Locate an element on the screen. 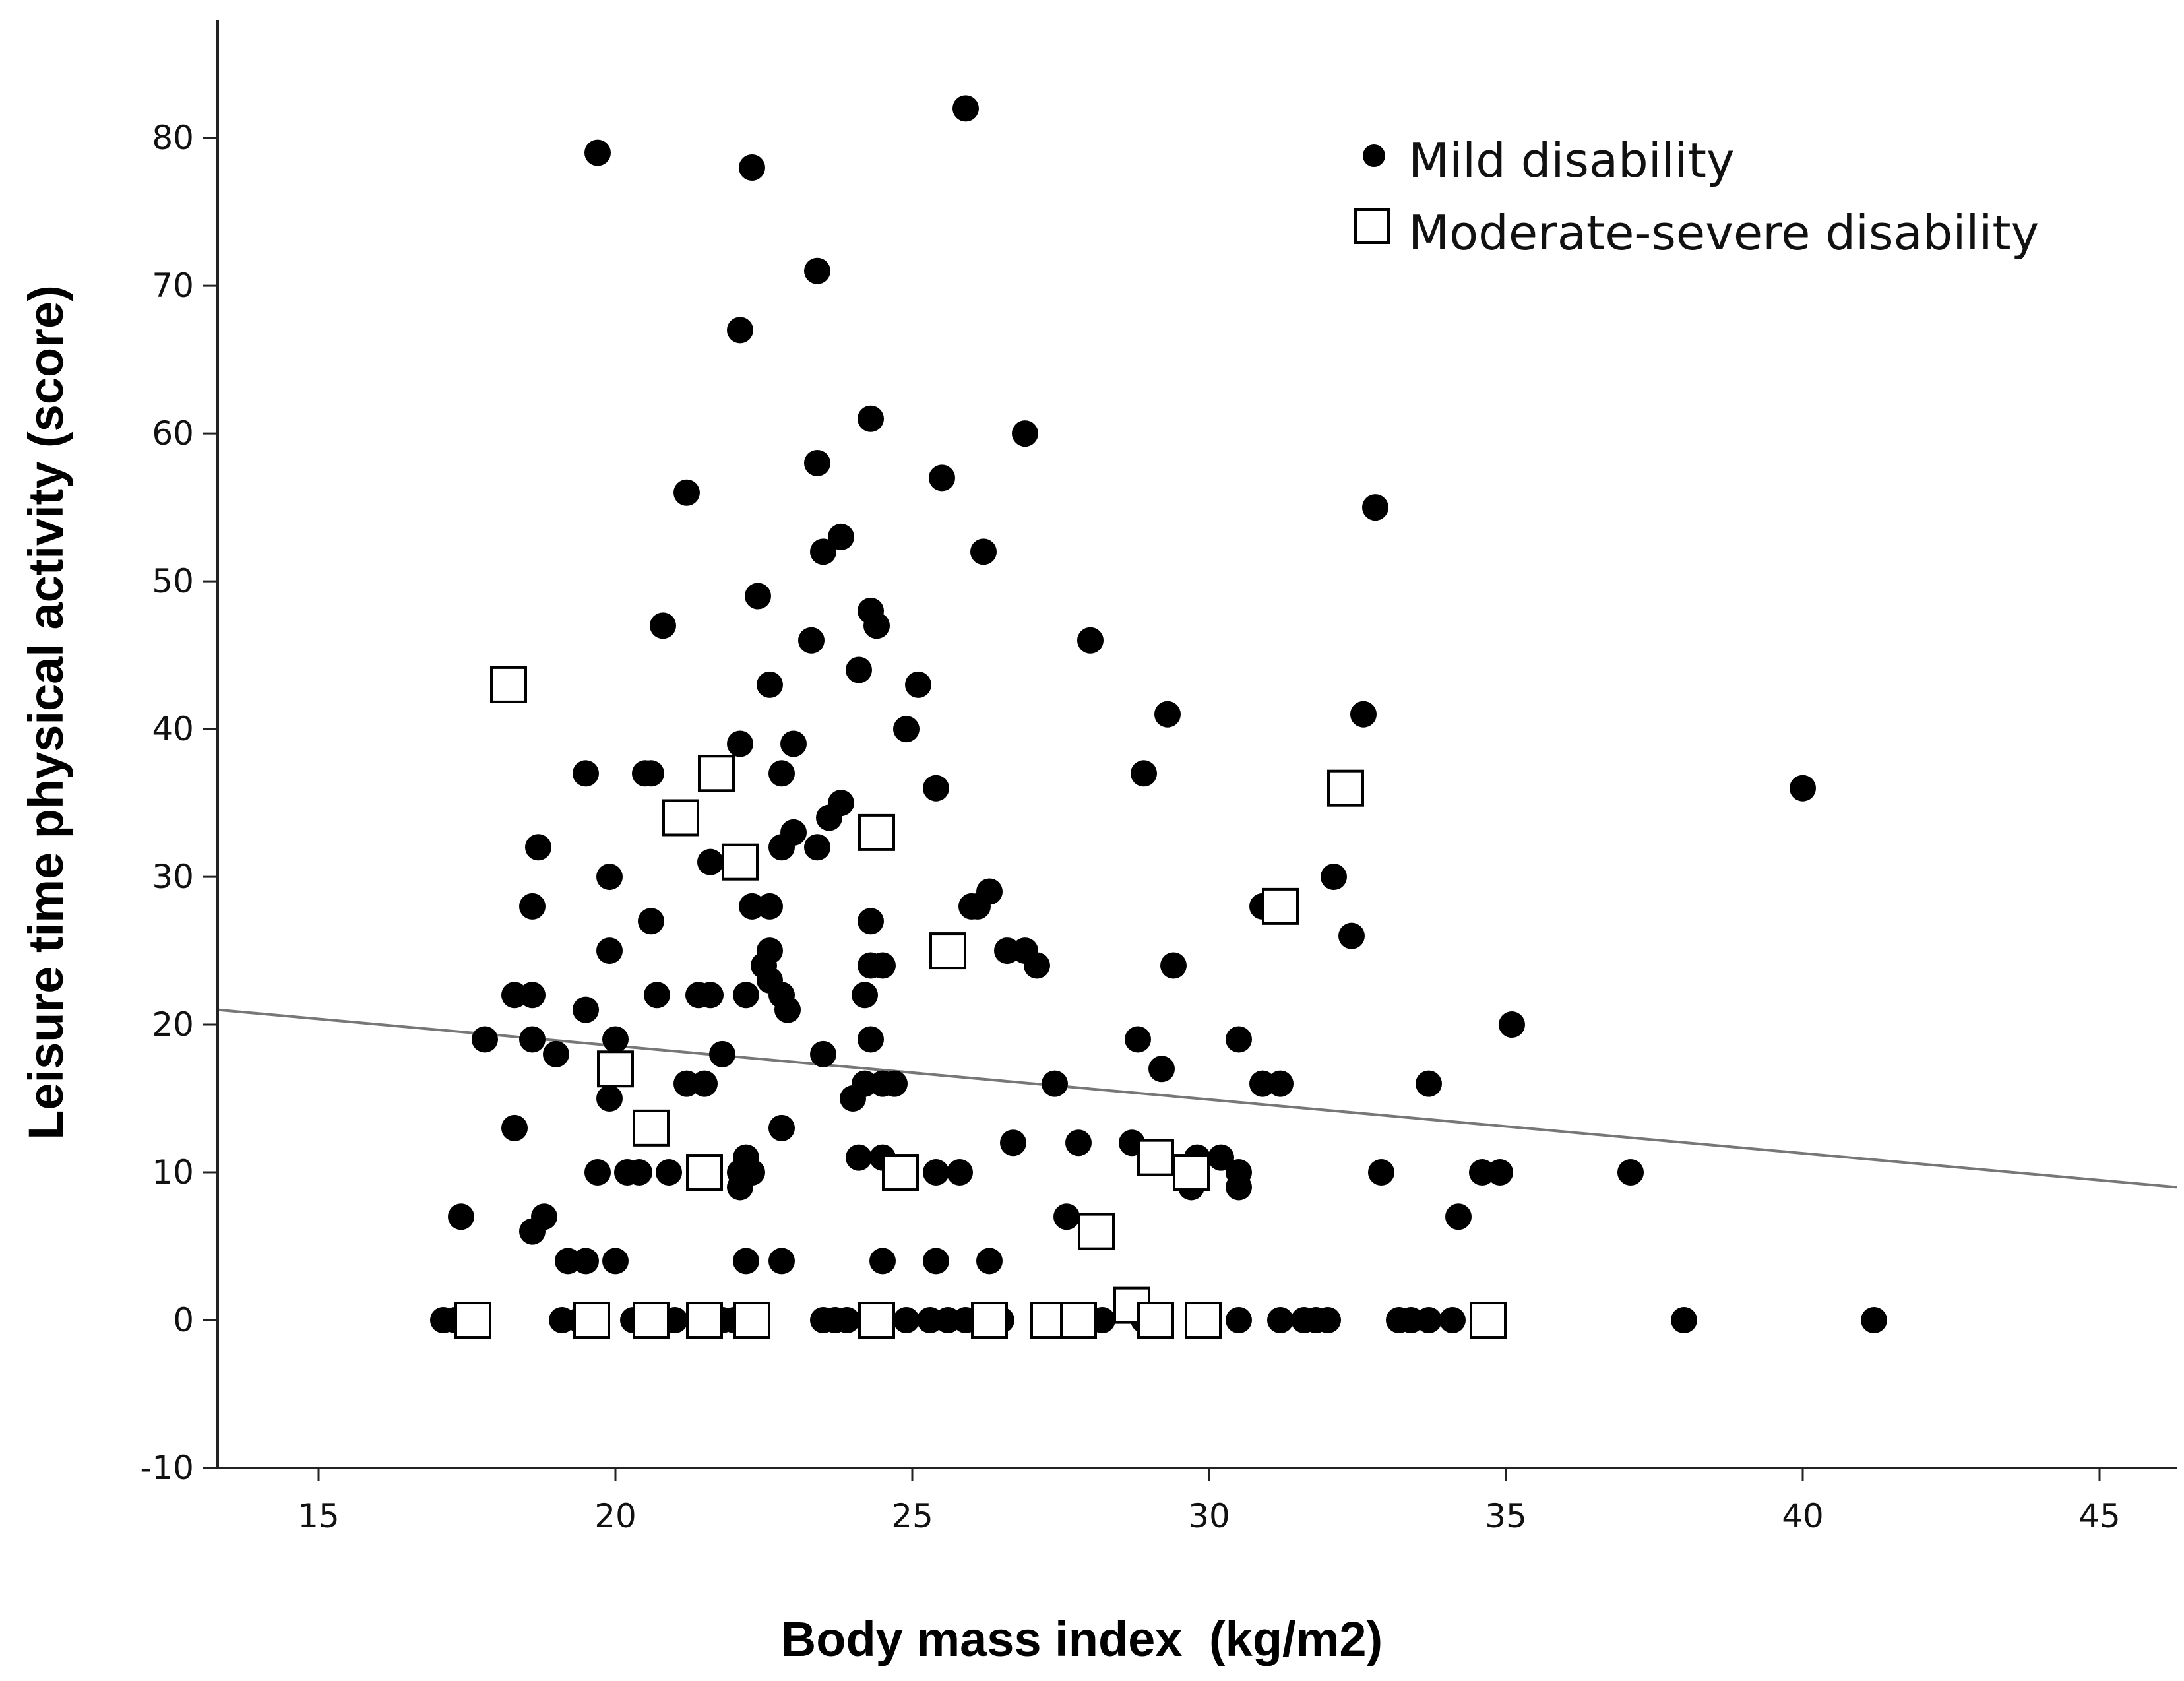 Image resolution: width=2184 pixels, height=1681 pixels. x-tick-label: 45 is located at coordinates (2099, 1516).